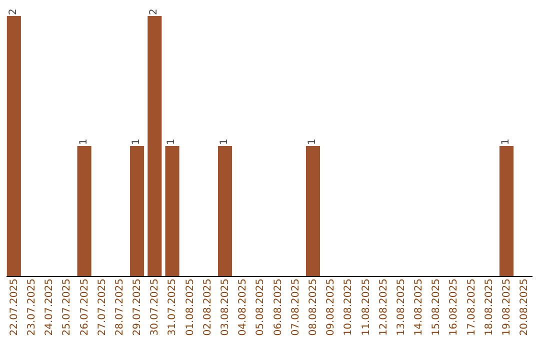  Describe the element at coordinates (190, 307) in the screenshot. I see `x-tick-label: 01.08.2025` at that location.